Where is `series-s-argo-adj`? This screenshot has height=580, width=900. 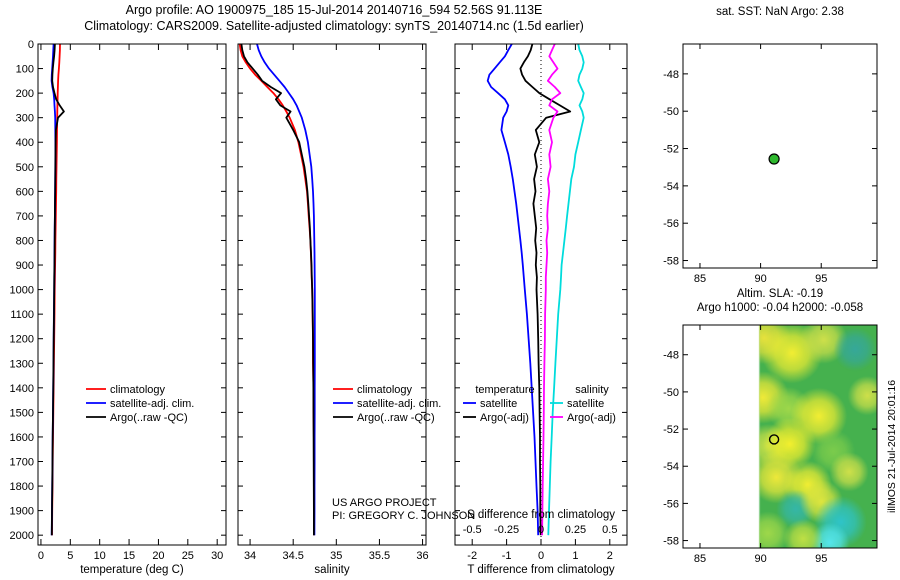 series-s-argo-adj is located at coordinates (551, 289).